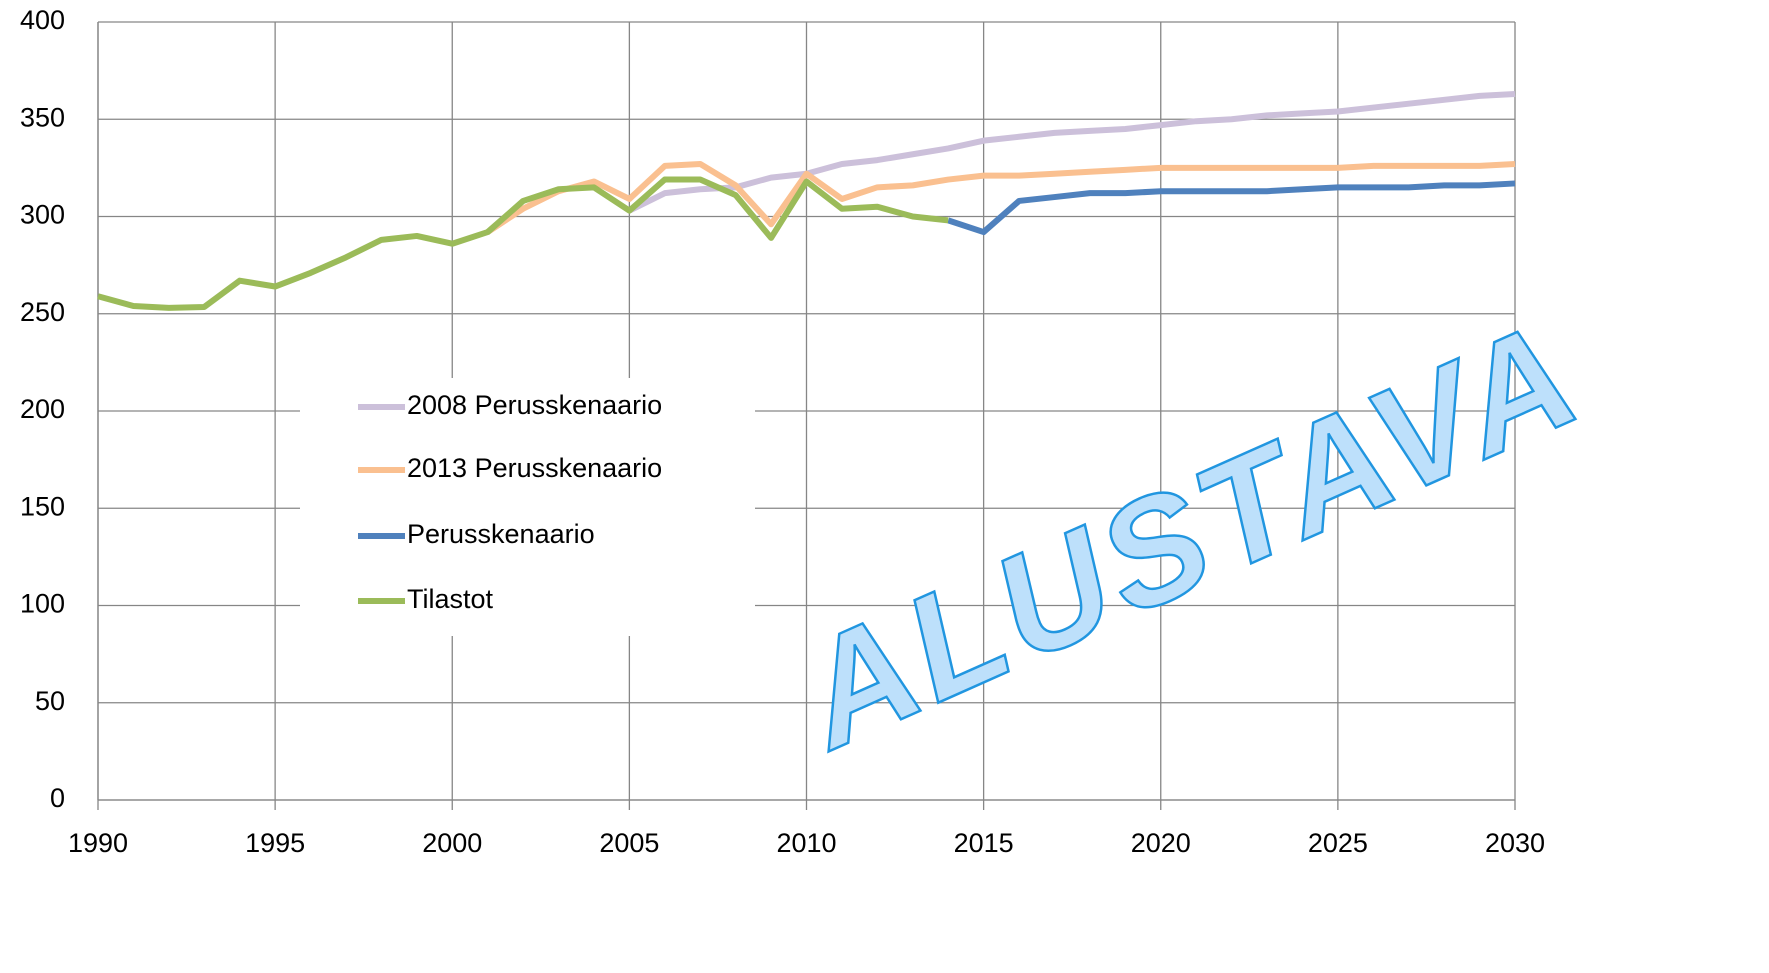  What do you see at coordinates (42, 409) in the screenshot?
I see `y-tick-label: 200` at bounding box center [42, 409].